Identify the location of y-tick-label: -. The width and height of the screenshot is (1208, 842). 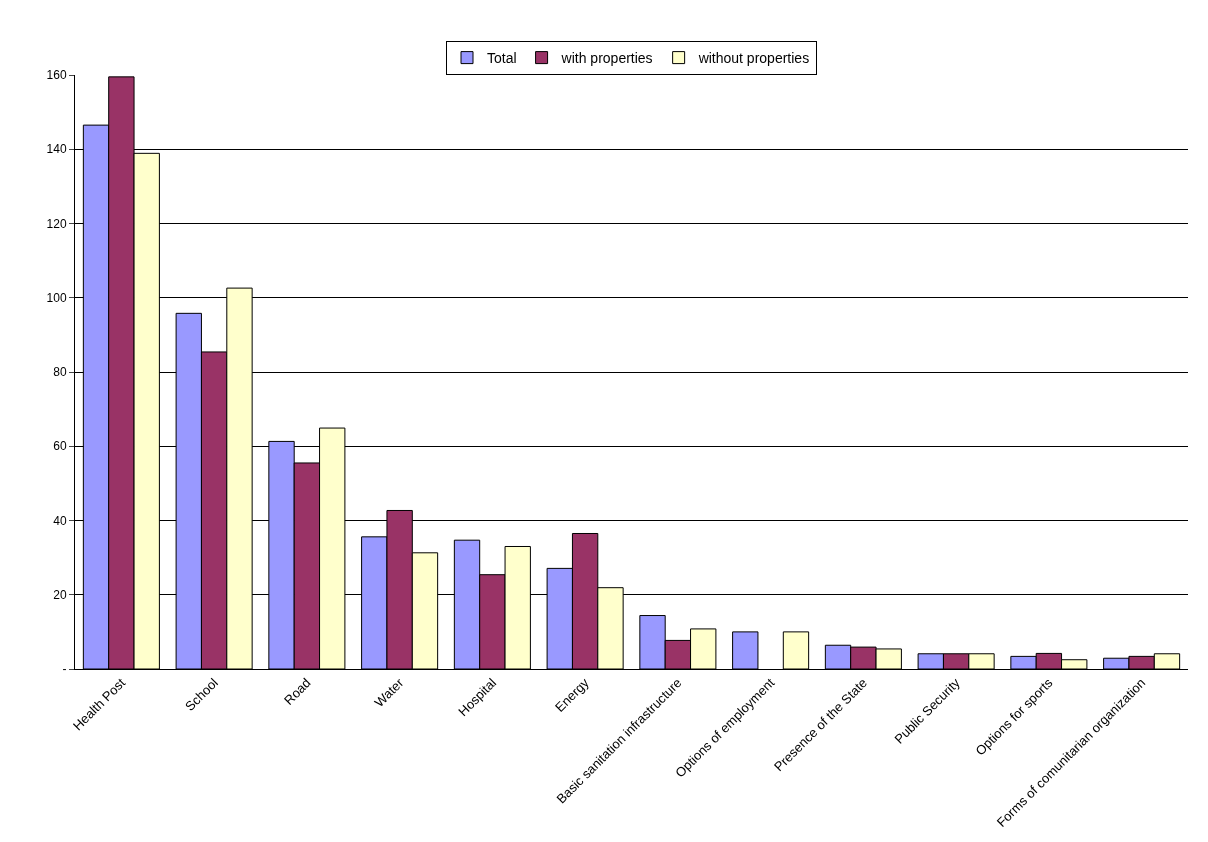
(64, 669).